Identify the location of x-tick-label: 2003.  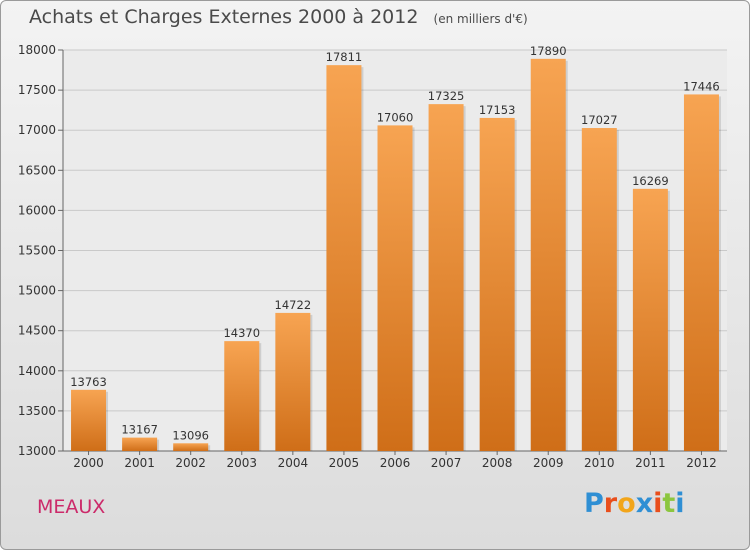
(241, 463).